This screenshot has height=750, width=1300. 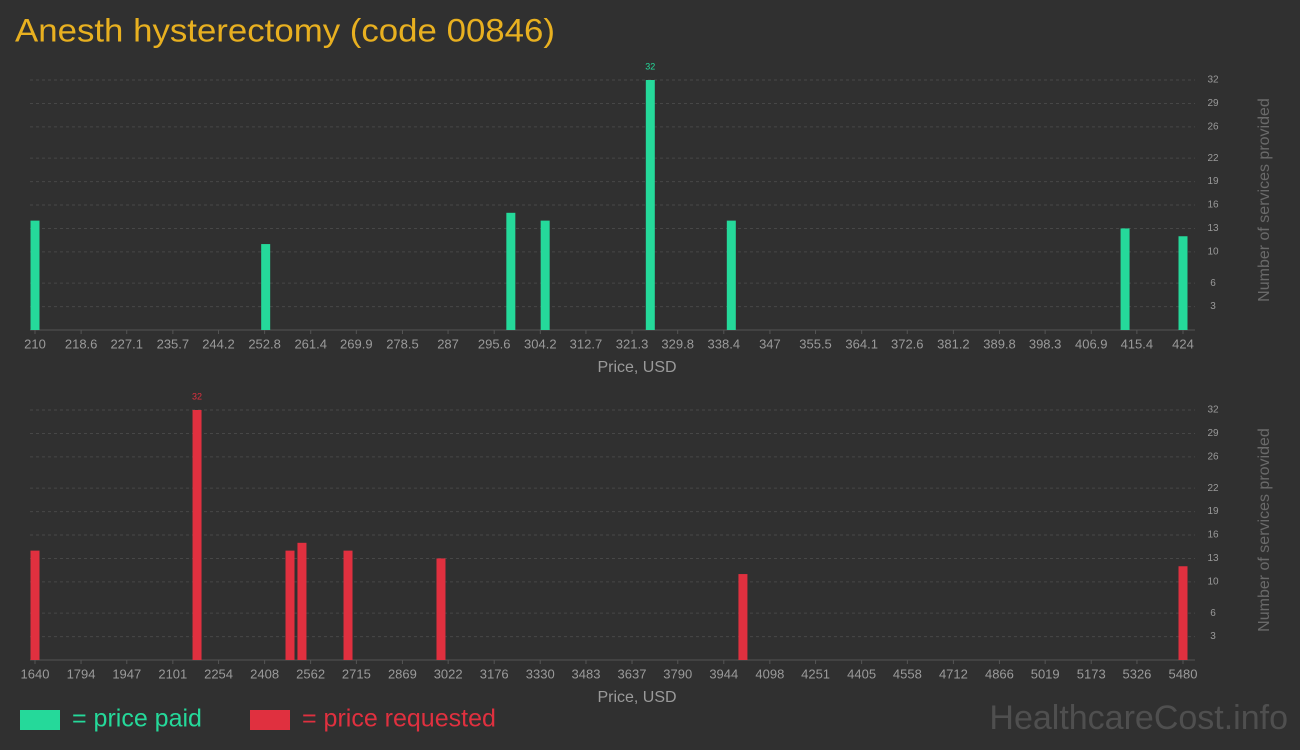 I want to click on x-tick-label: 3176, so click(x=494, y=673).